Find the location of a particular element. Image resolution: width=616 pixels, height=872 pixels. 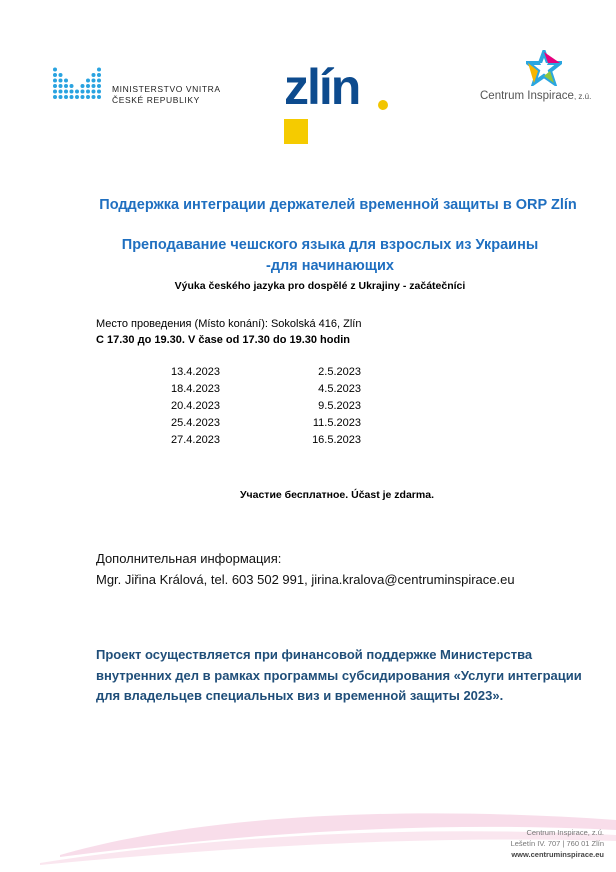

footer-website: www.centruminspirace.eu is located at coordinates (557, 854).